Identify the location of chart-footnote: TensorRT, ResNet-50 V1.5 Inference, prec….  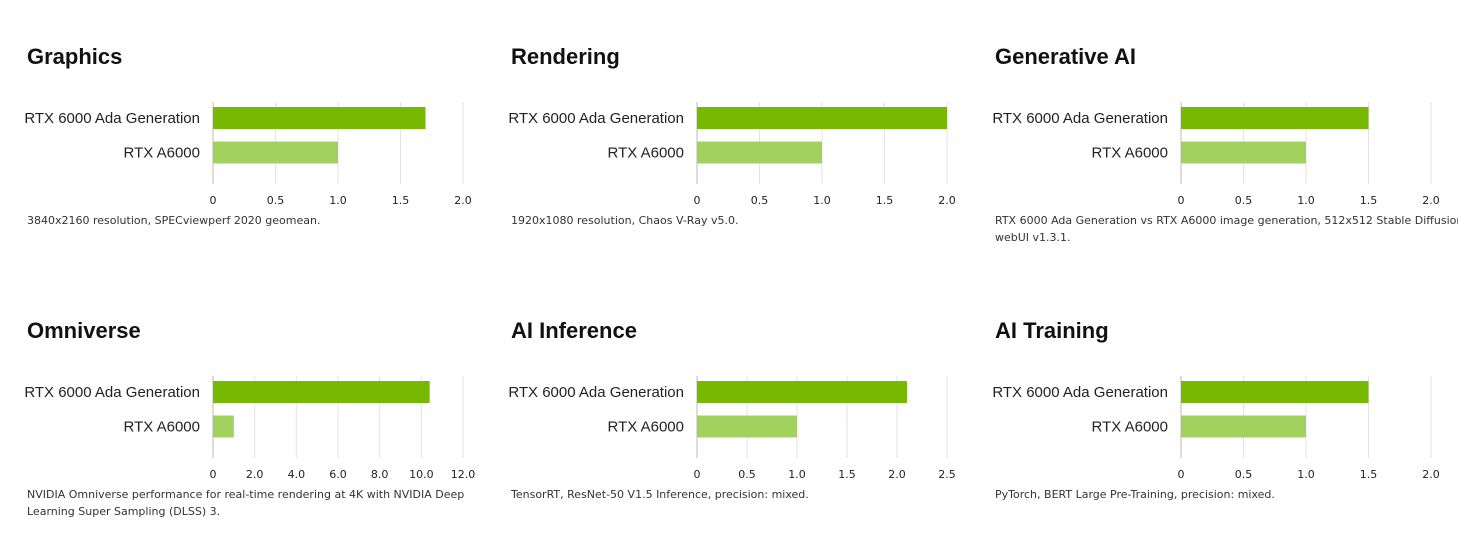
(660, 494).